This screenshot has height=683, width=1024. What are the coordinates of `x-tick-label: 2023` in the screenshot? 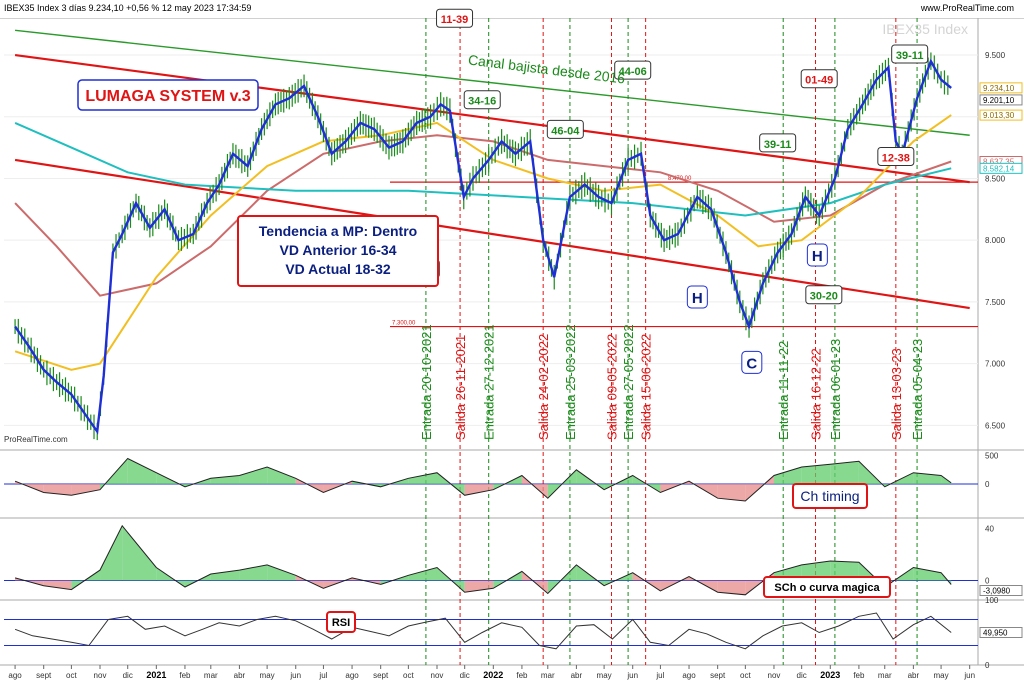 It's located at (830, 675).